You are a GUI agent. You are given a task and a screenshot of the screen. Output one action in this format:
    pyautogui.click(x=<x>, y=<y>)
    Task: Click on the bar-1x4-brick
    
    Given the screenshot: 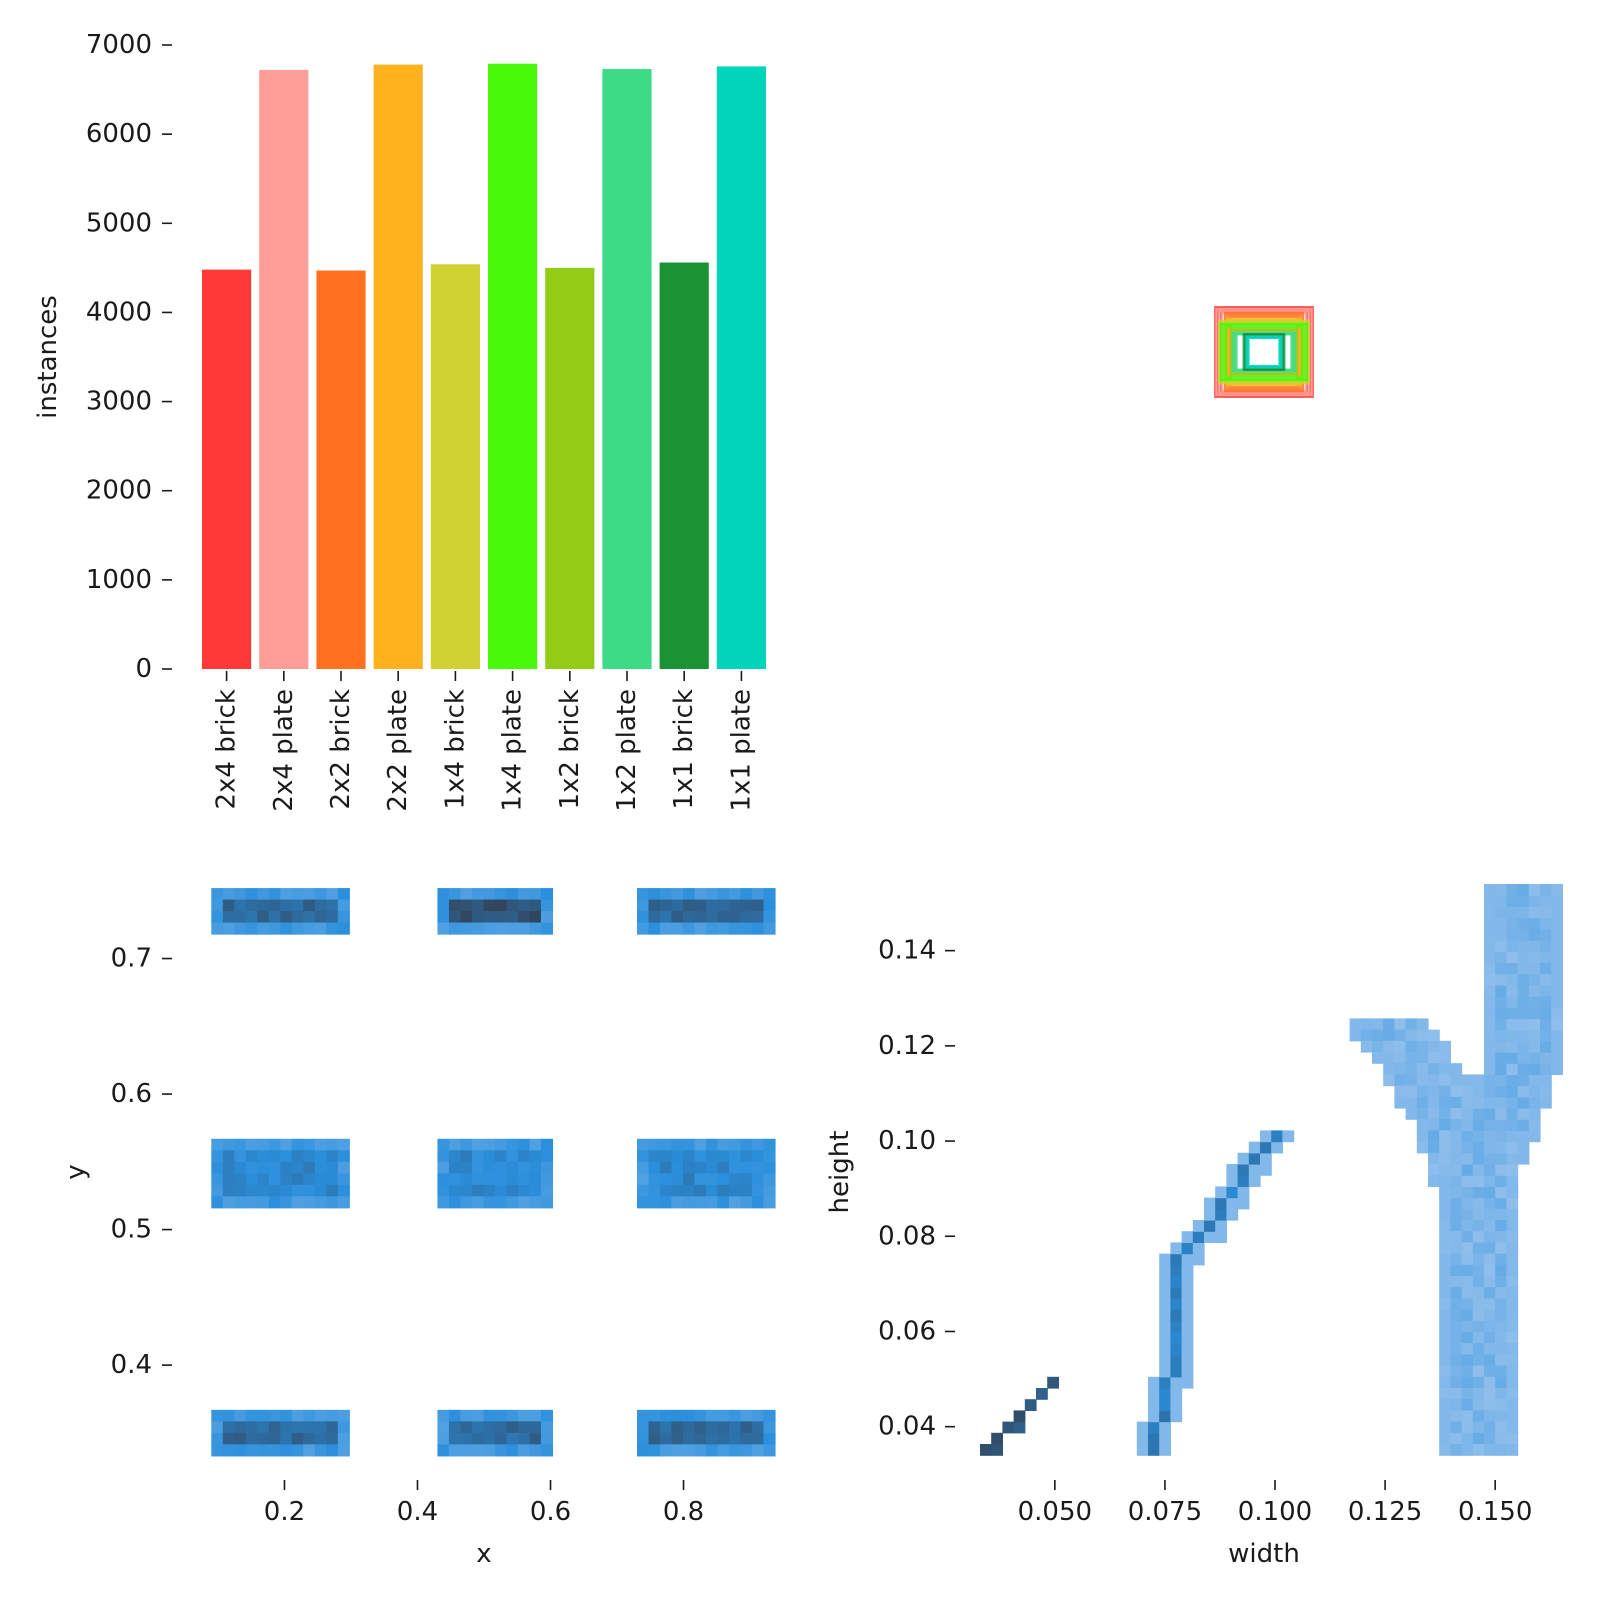 What is the action you would take?
    pyautogui.click(x=455, y=466)
    